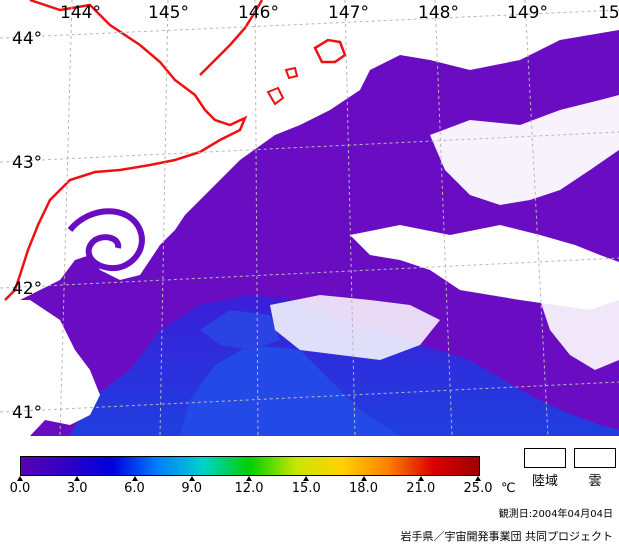  Describe the element at coordinates (231, 38) in the screenshot. I see `coastline-kurils` at that location.